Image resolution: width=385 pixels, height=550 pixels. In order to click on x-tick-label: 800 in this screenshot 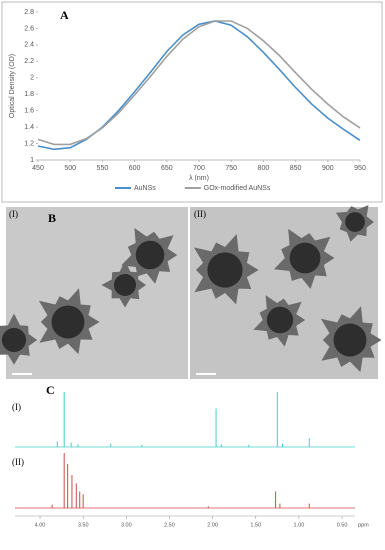, I will do `click(264, 168)`.